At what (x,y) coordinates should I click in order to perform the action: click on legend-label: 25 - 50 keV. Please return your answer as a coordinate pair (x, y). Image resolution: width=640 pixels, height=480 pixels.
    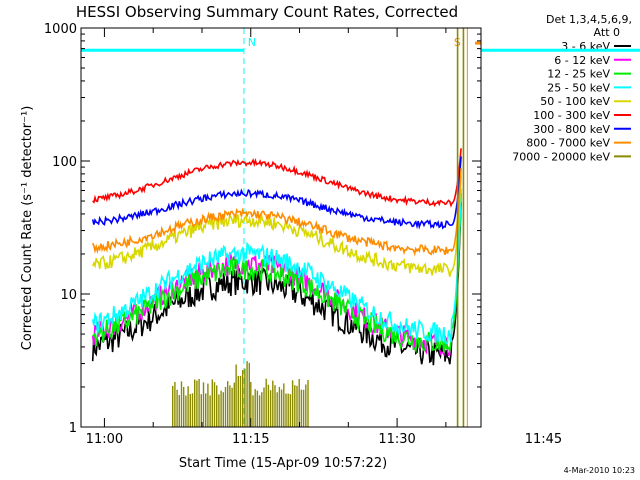
    Looking at the image, I should click on (578, 87).